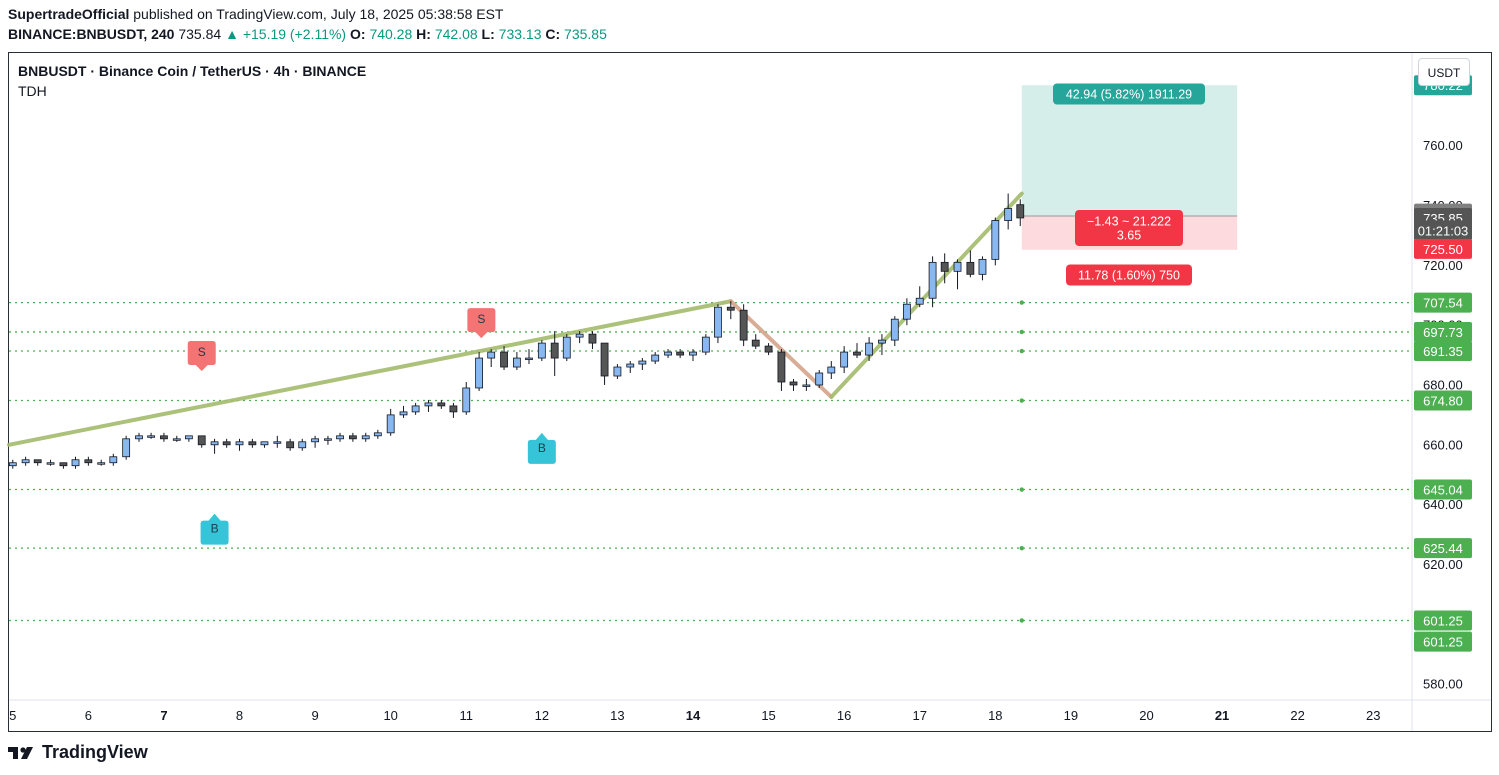 This screenshot has width=1499, height=775. Describe the element at coordinates (1297, 715) in the screenshot. I see `x-axis-tick-label: 22` at that location.